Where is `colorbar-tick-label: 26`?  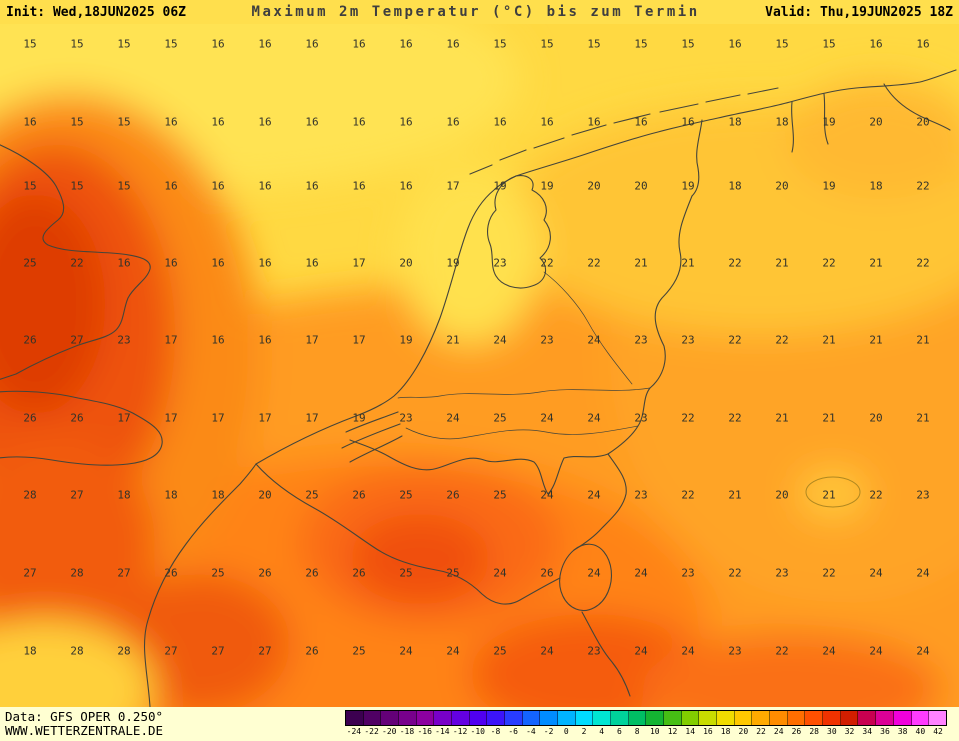 colorbar-tick-label: 26 is located at coordinates (796, 731).